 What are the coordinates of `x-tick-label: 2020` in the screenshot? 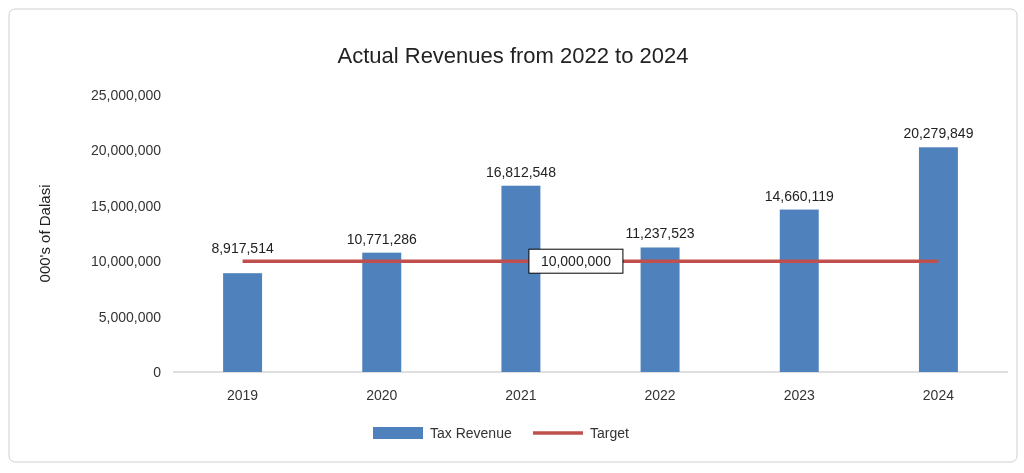 It's located at (382, 395).